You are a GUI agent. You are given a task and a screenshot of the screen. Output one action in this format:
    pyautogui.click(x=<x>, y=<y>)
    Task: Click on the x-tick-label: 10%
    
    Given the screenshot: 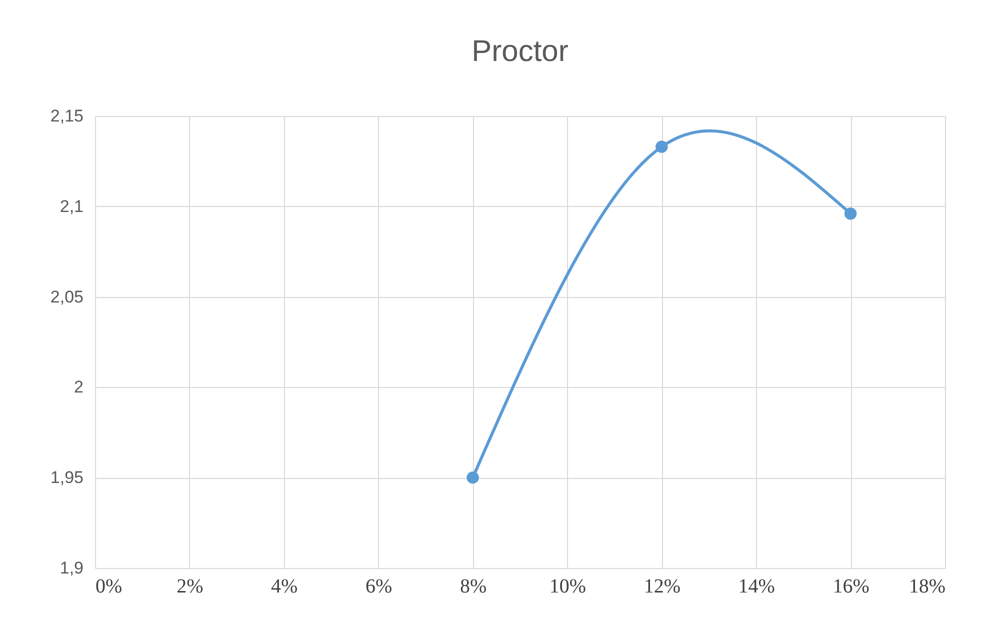 What is the action you would take?
    pyautogui.click(x=567, y=587)
    